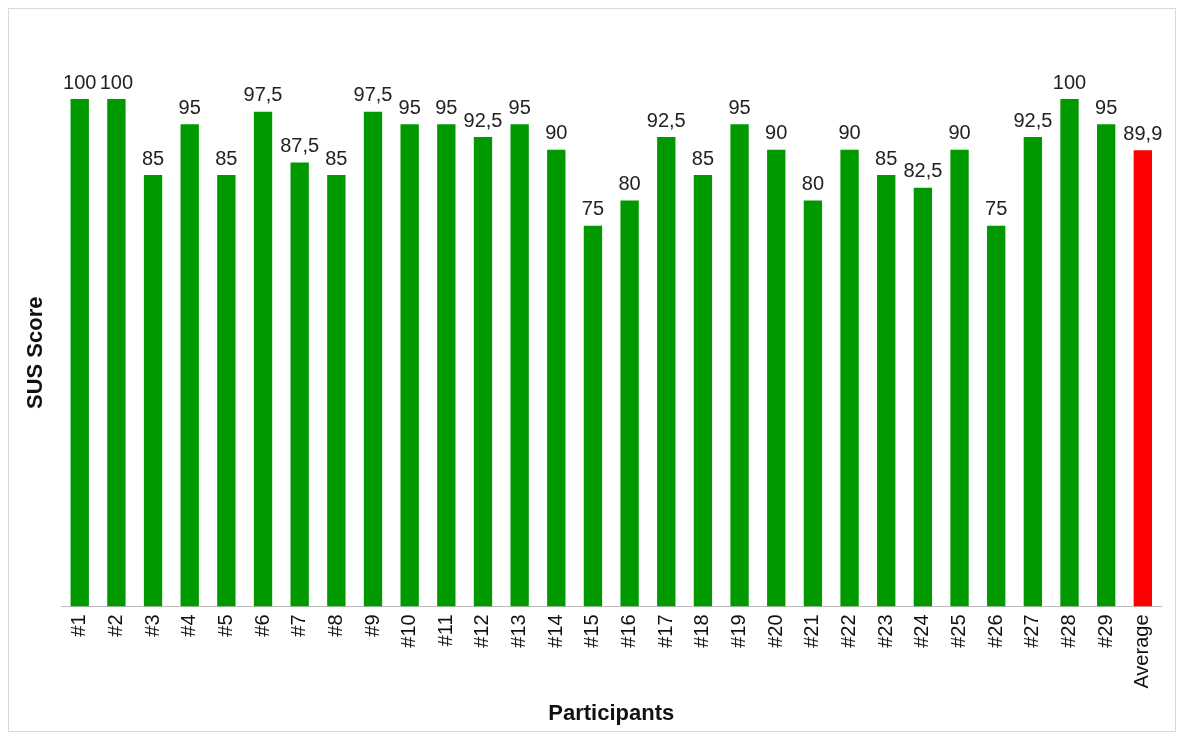 This screenshot has height=740, width=1184. I want to click on x-tick-label: Average, so click(1141, 651).